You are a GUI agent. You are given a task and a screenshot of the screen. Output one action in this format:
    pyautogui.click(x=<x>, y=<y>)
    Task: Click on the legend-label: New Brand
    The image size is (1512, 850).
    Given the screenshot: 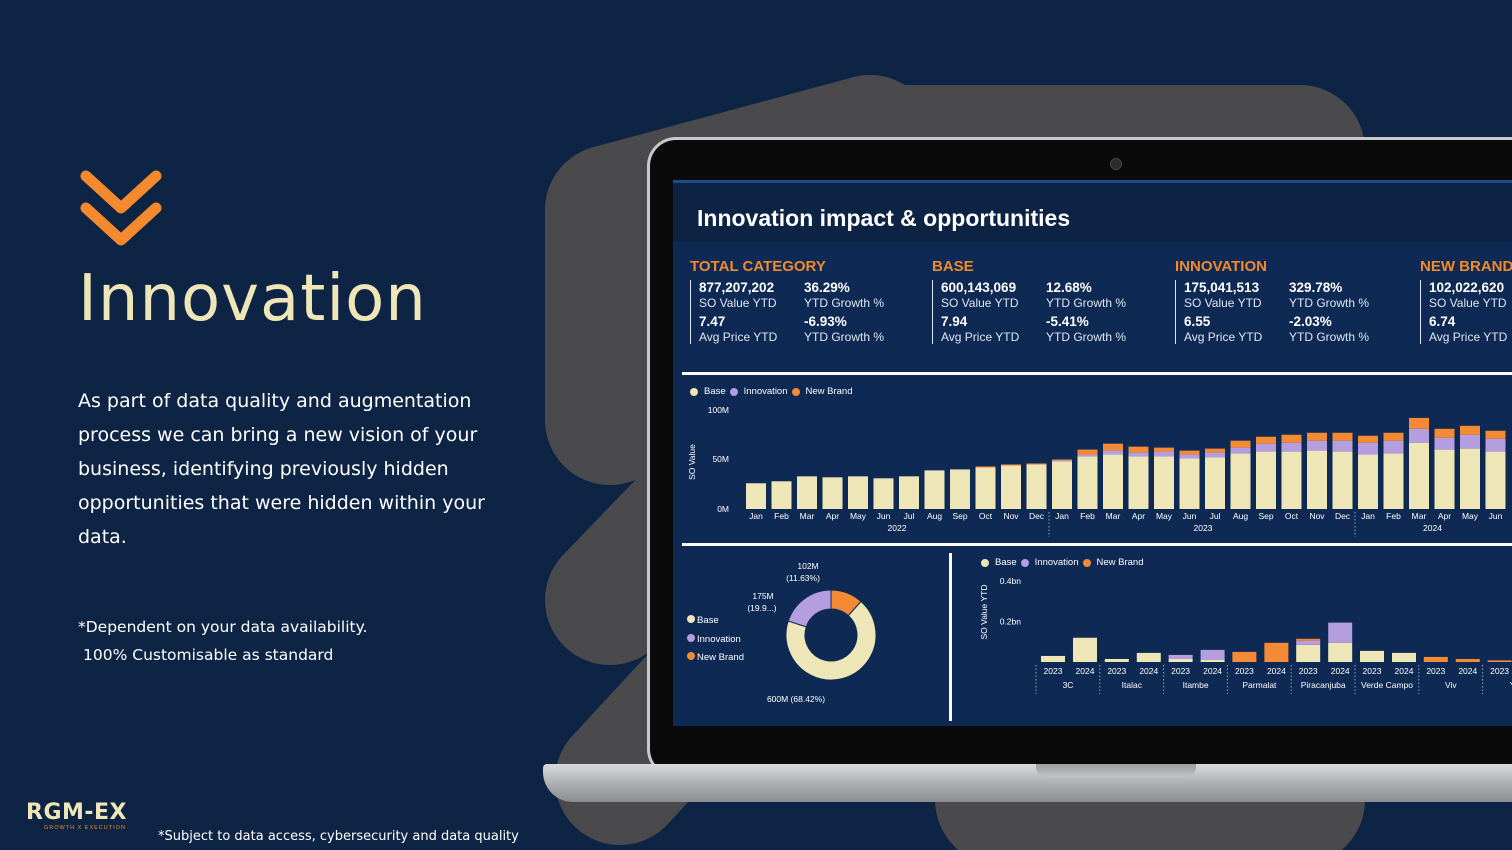 What is the action you would take?
    pyautogui.click(x=829, y=391)
    